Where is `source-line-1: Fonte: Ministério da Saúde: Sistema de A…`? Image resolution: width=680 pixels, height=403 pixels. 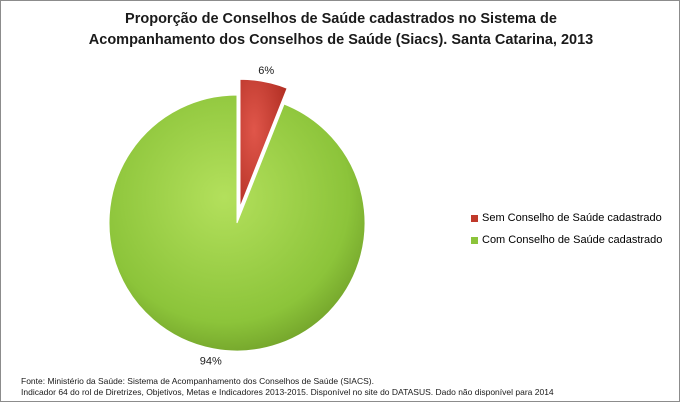
source-line-1: Fonte: Ministério da Saúde: Sistema de A… is located at coordinates (197, 381).